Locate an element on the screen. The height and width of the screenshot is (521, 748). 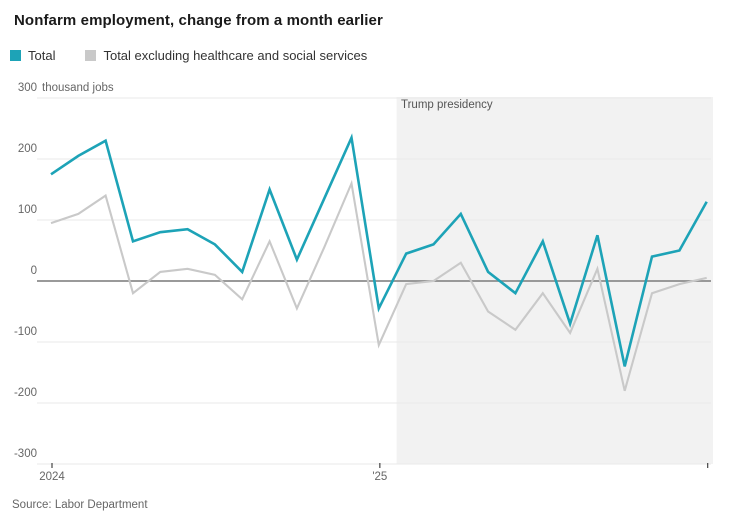
y-axis-unit-label: thousand jobs is located at coordinates (78, 88).